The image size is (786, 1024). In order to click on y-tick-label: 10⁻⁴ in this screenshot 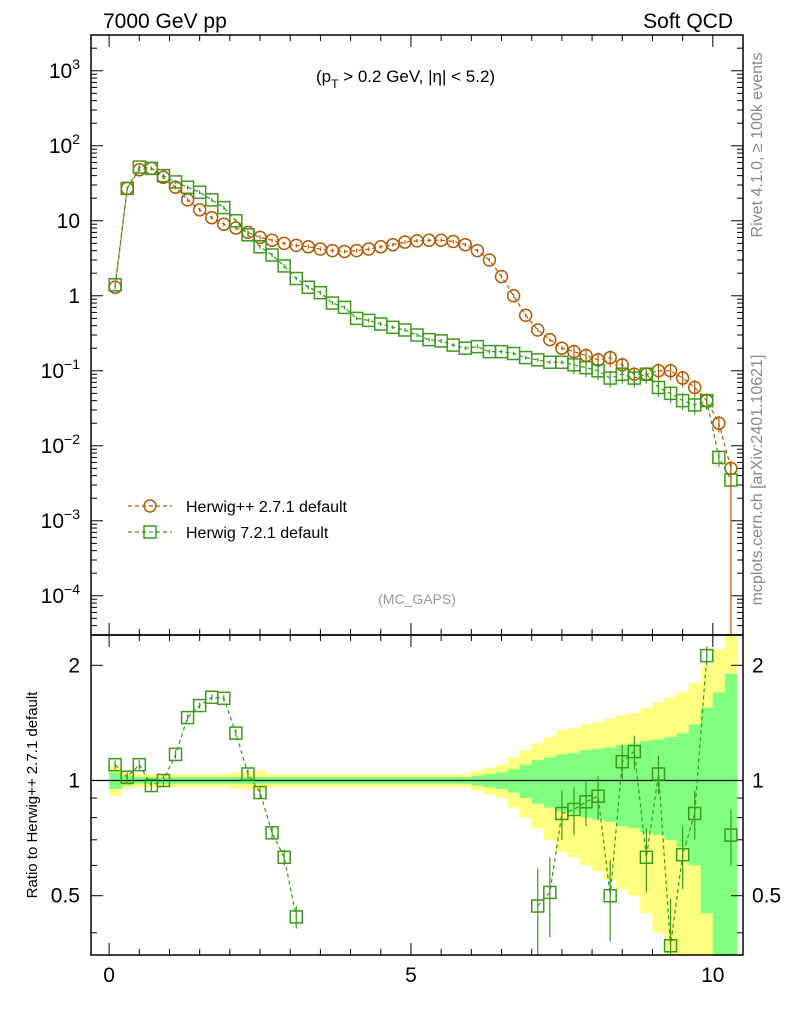, I will do `click(61, 594)`.